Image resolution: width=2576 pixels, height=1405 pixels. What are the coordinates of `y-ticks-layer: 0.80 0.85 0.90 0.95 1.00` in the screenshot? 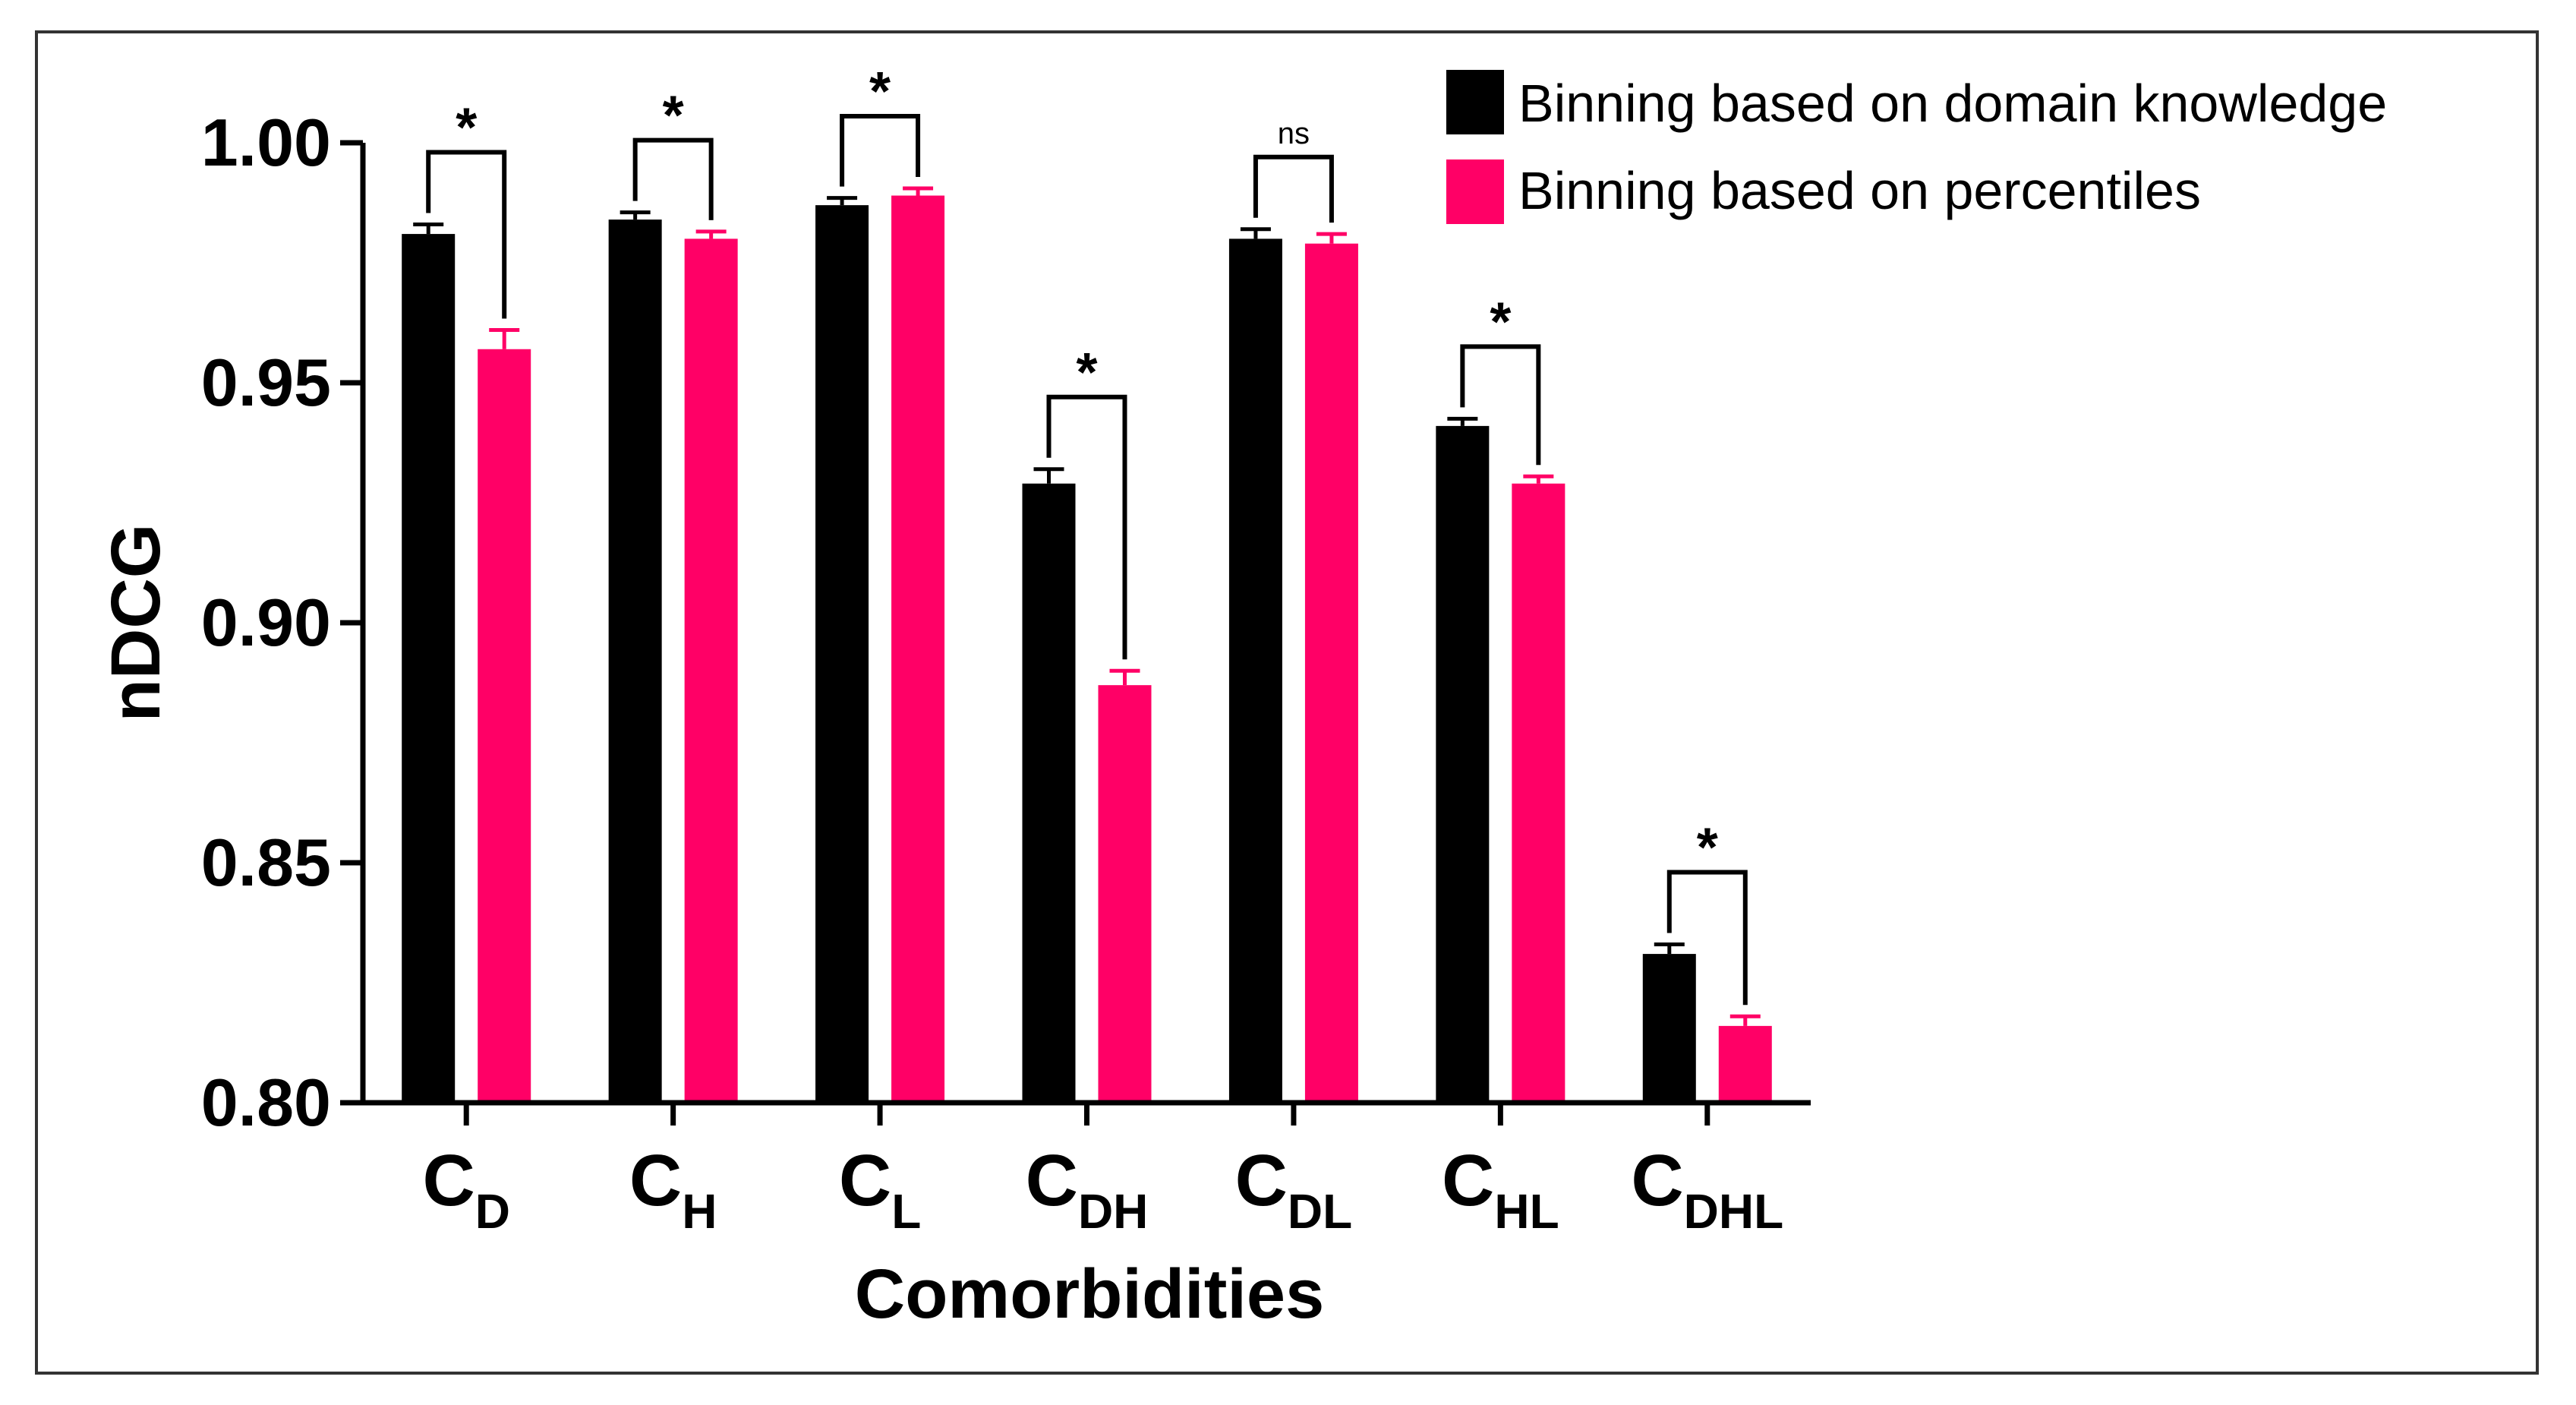 It's located at (282, 622).